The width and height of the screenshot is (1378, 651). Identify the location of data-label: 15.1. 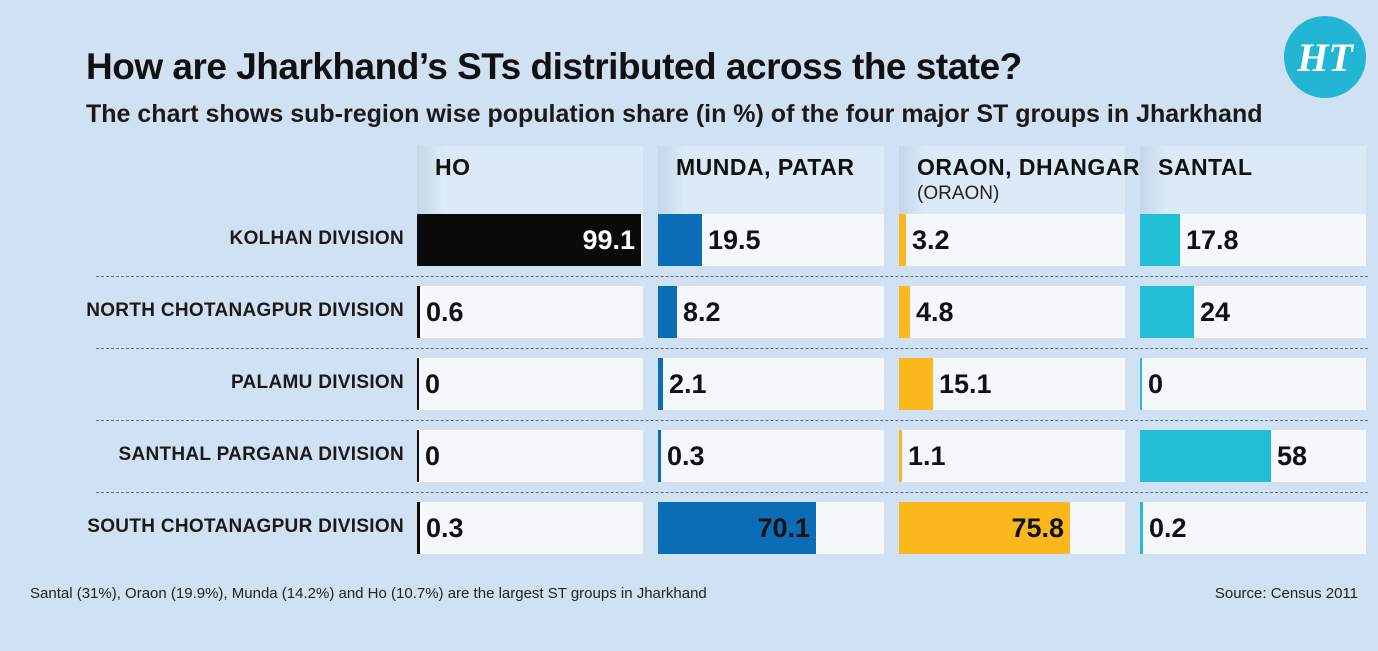
(965, 384).